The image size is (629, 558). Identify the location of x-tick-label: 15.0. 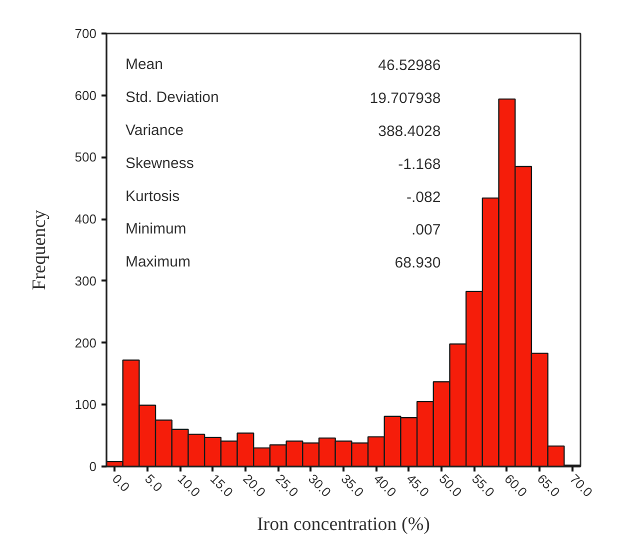
(221, 485).